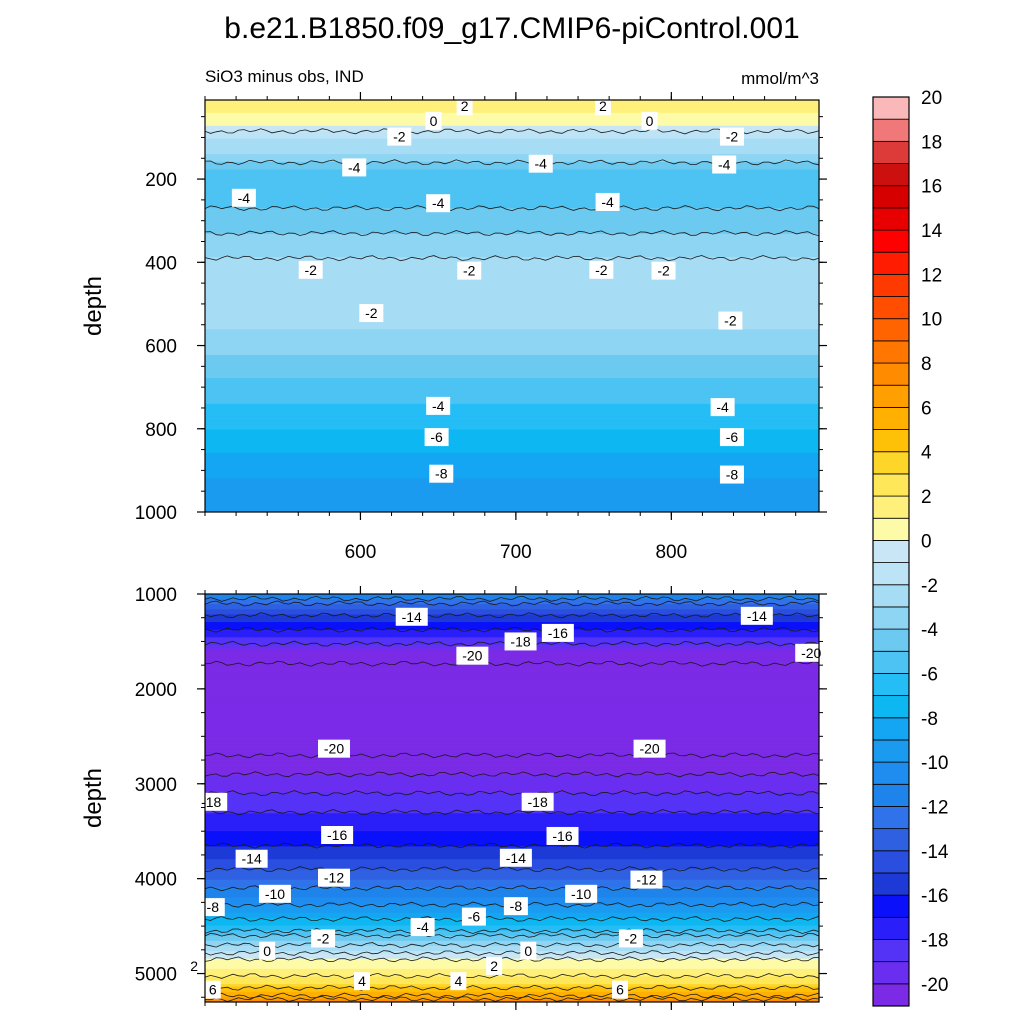  What do you see at coordinates (267, 951) in the screenshot?
I see `contour-label-text: 0` at bounding box center [267, 951].